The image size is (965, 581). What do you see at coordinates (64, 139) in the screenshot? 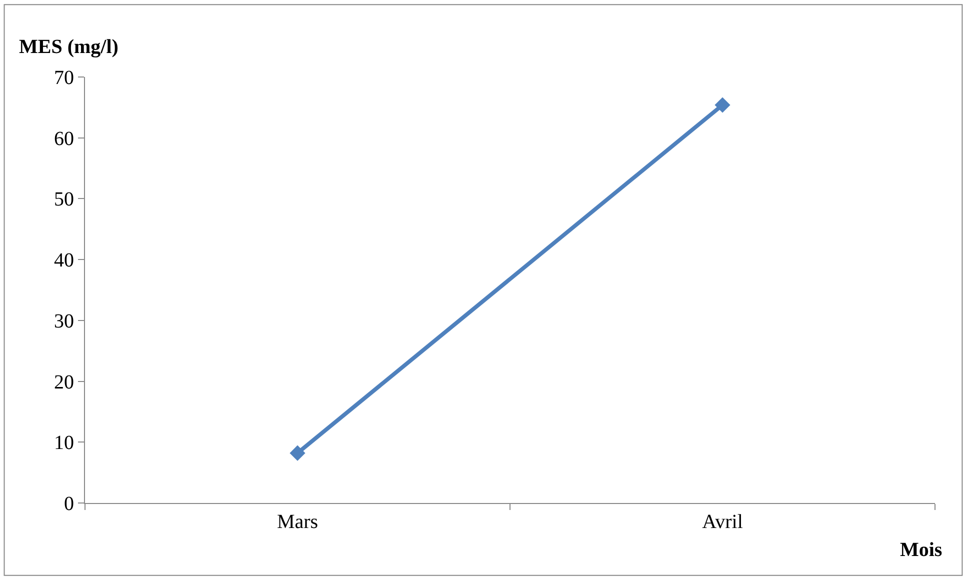
I see `y-tick-label: 60` at bounding box center [64, 139].